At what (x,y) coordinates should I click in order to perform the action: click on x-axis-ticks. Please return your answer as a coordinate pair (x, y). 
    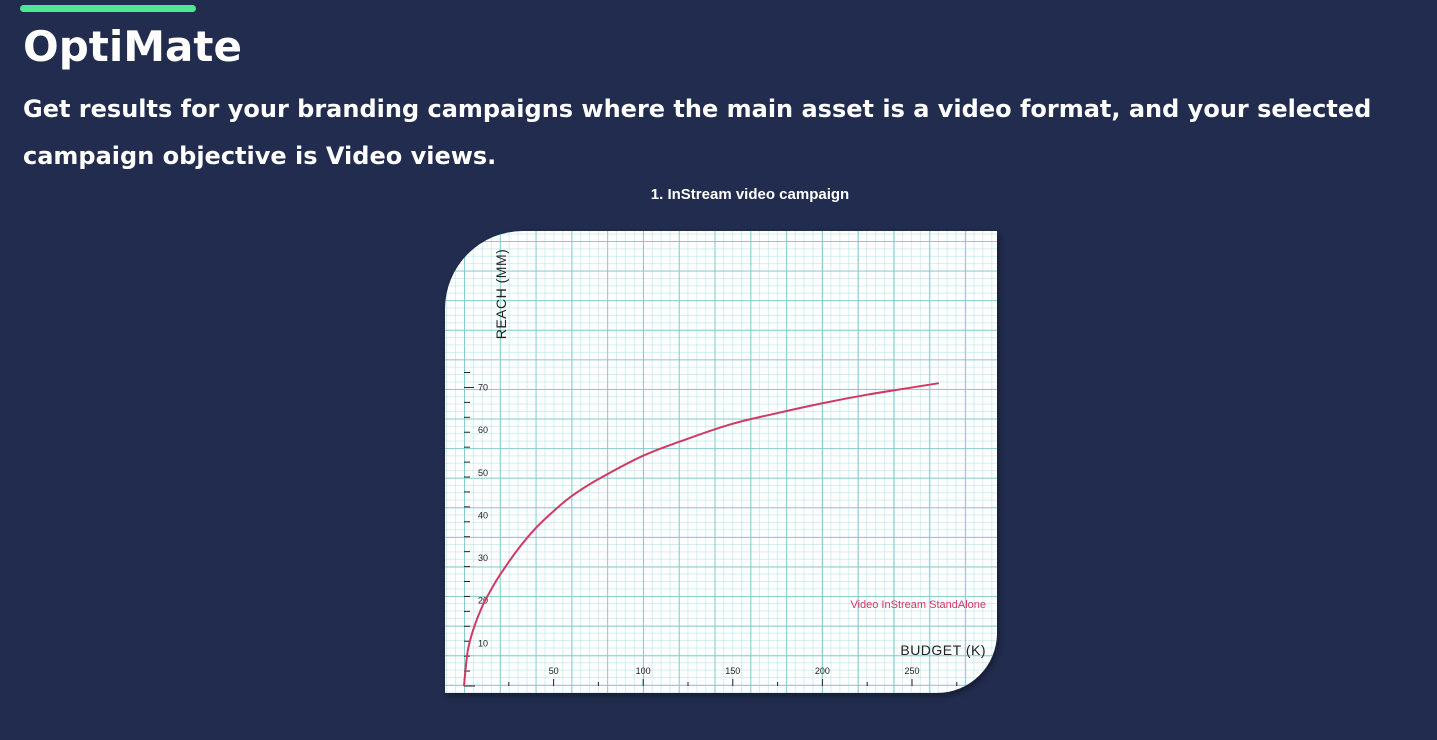
    Looking at the image, I should click on (710, 683).